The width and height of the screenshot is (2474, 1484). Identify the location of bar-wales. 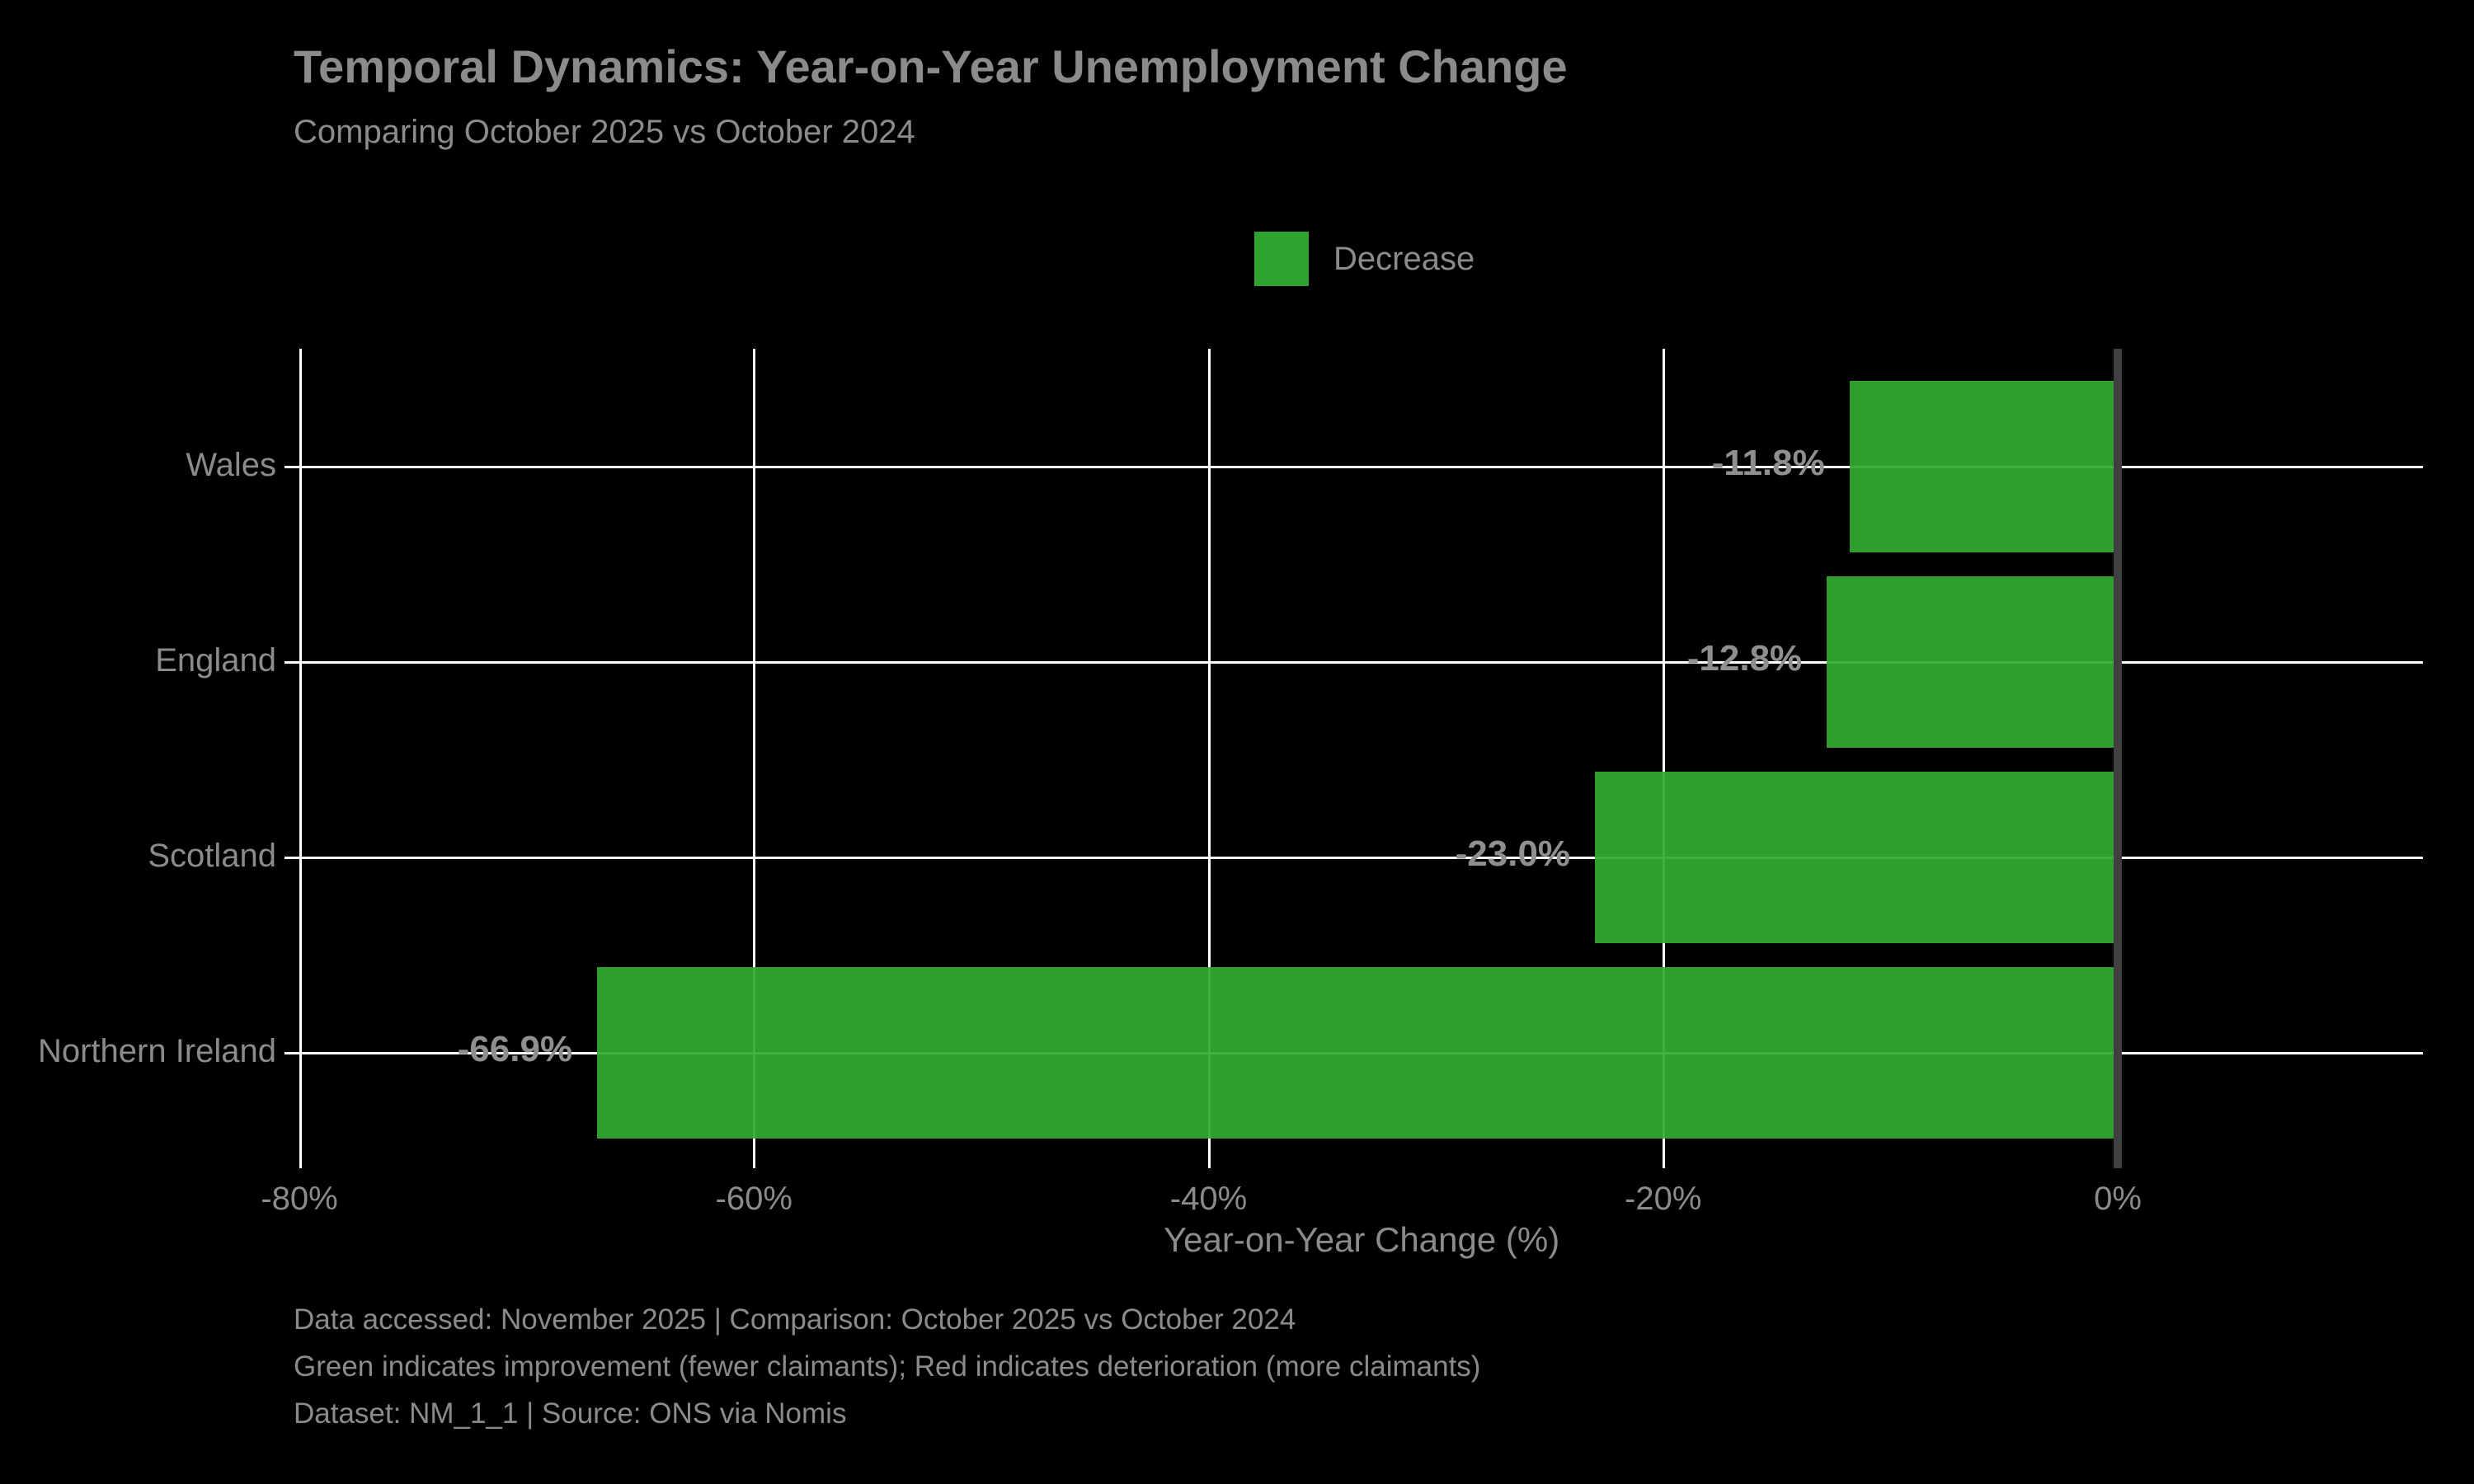
(1983, 467).